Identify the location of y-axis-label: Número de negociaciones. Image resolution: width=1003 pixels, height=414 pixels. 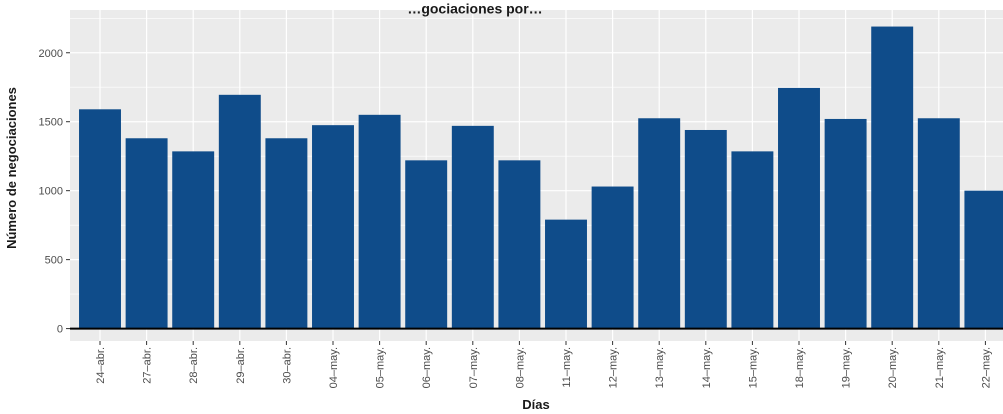
(11, 168).